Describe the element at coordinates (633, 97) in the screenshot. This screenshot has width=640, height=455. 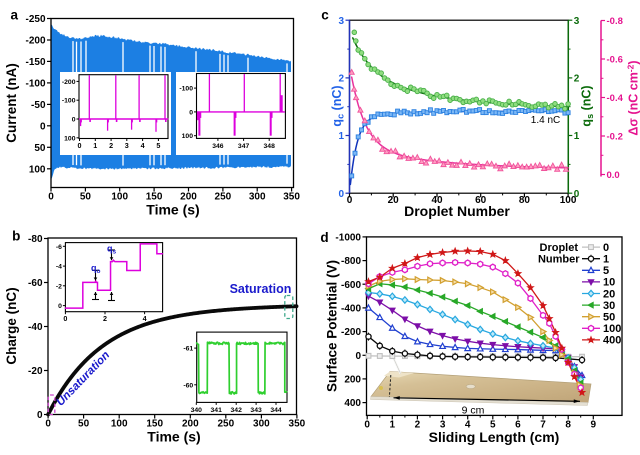
I see `svg-text: Δσ (nC cm-2)` at that location.